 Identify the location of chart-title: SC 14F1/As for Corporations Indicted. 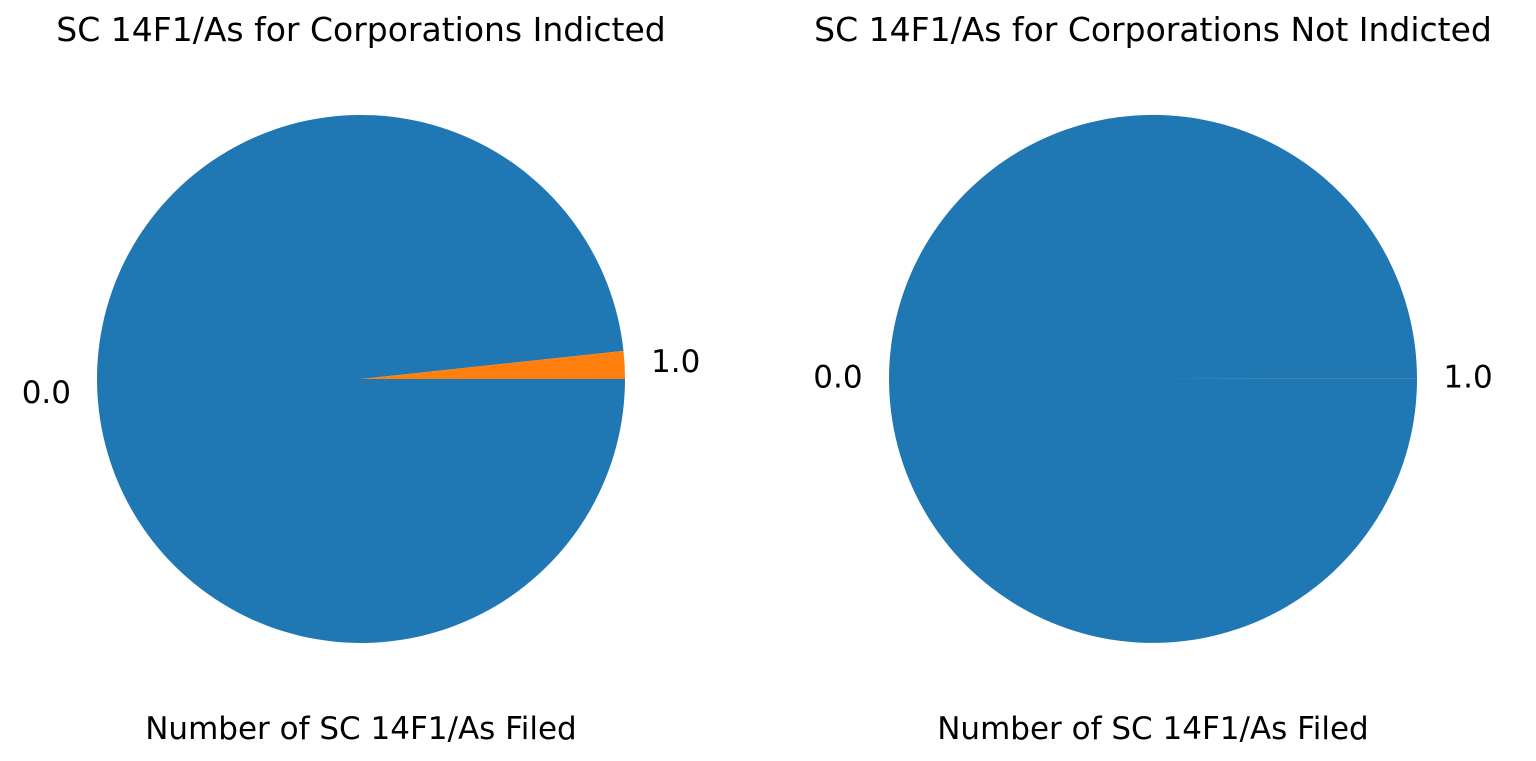
(360, 29).